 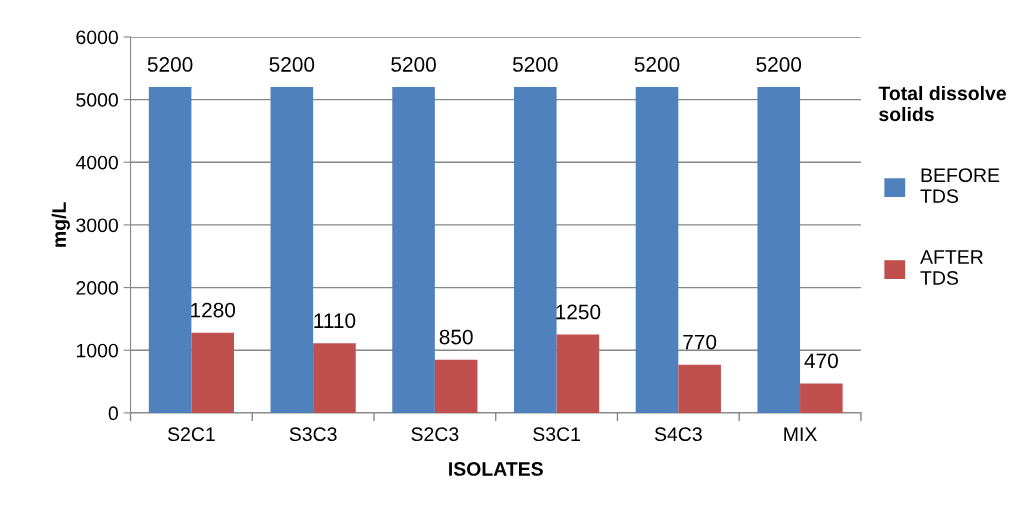 I want to click on data-label: 1110, so click(x=335, y=321).